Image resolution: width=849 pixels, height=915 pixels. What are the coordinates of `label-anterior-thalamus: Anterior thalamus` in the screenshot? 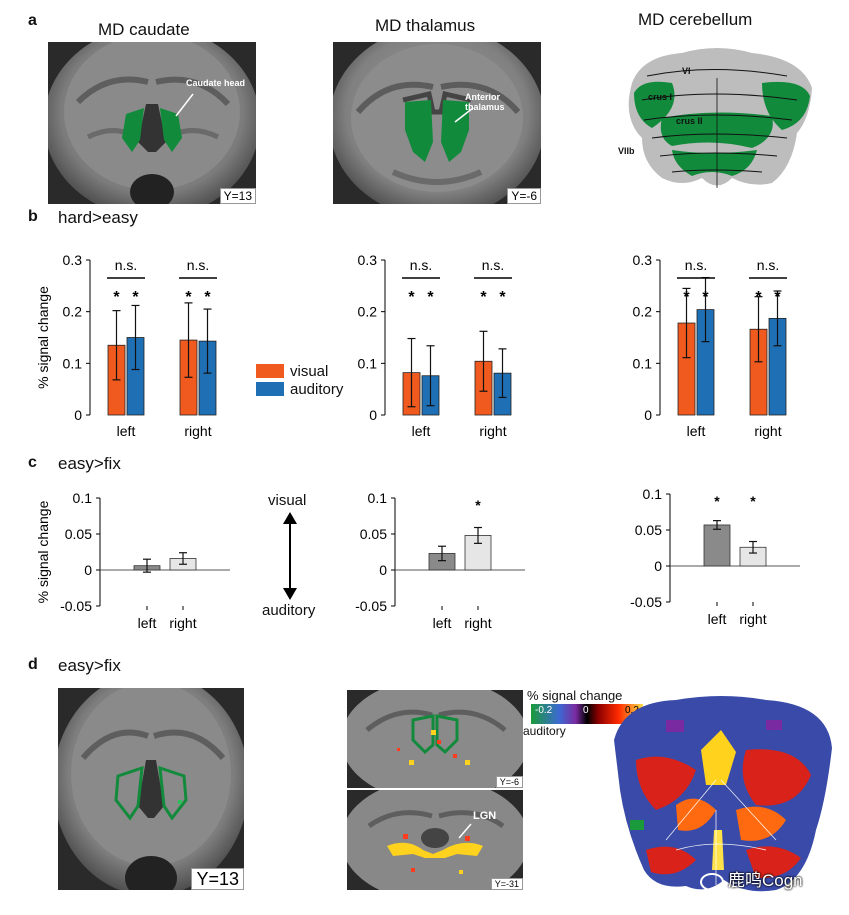 It's located at (485, 102).